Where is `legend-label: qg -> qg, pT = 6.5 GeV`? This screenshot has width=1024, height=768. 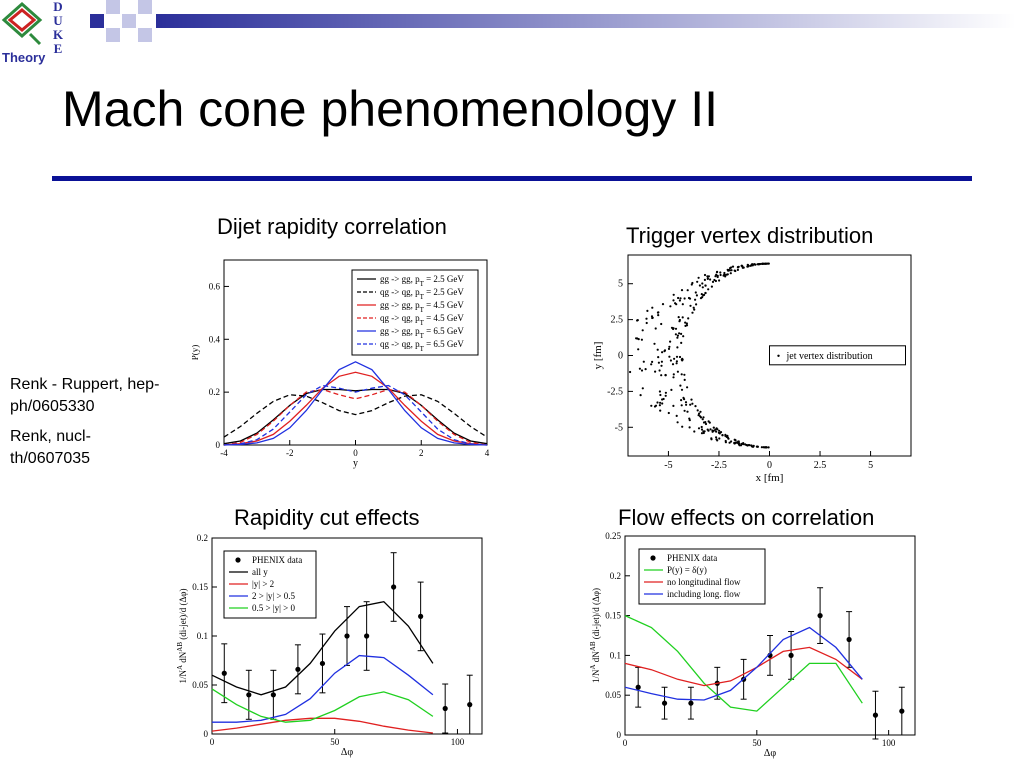
legend-label: qg -> qg, pT = 6.5 GeV is located at coordinates (422, 346).